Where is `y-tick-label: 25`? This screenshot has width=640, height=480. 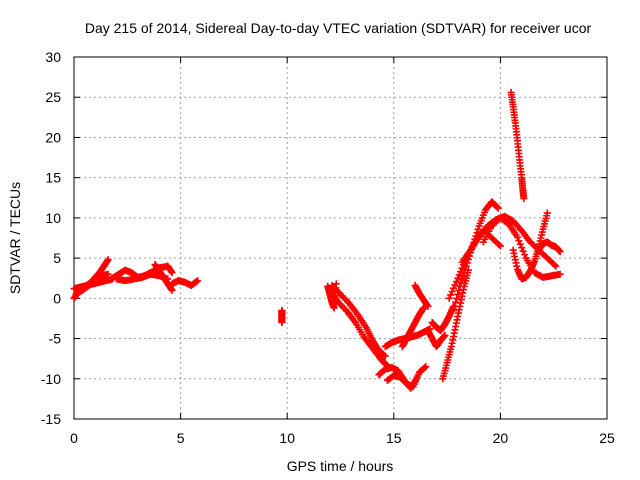 y-tick-label: 25 is located at coordinates (53, 97).